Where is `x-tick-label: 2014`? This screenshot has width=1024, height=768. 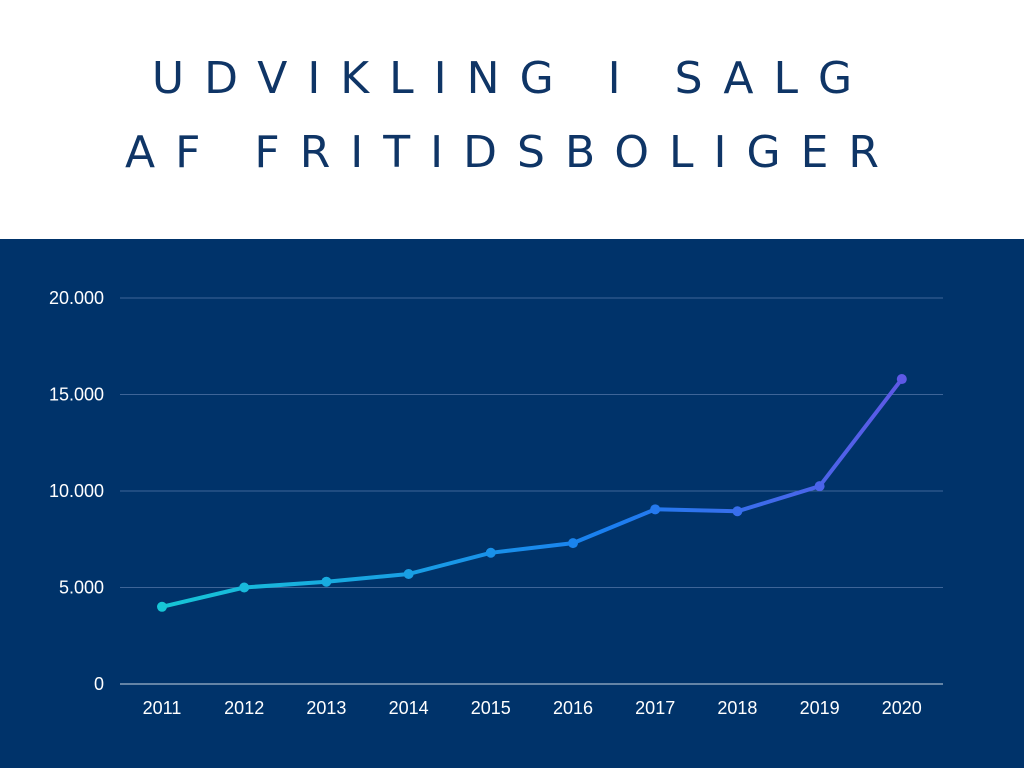
x-tick-label: 2014 is located at coordinates (409, 708).